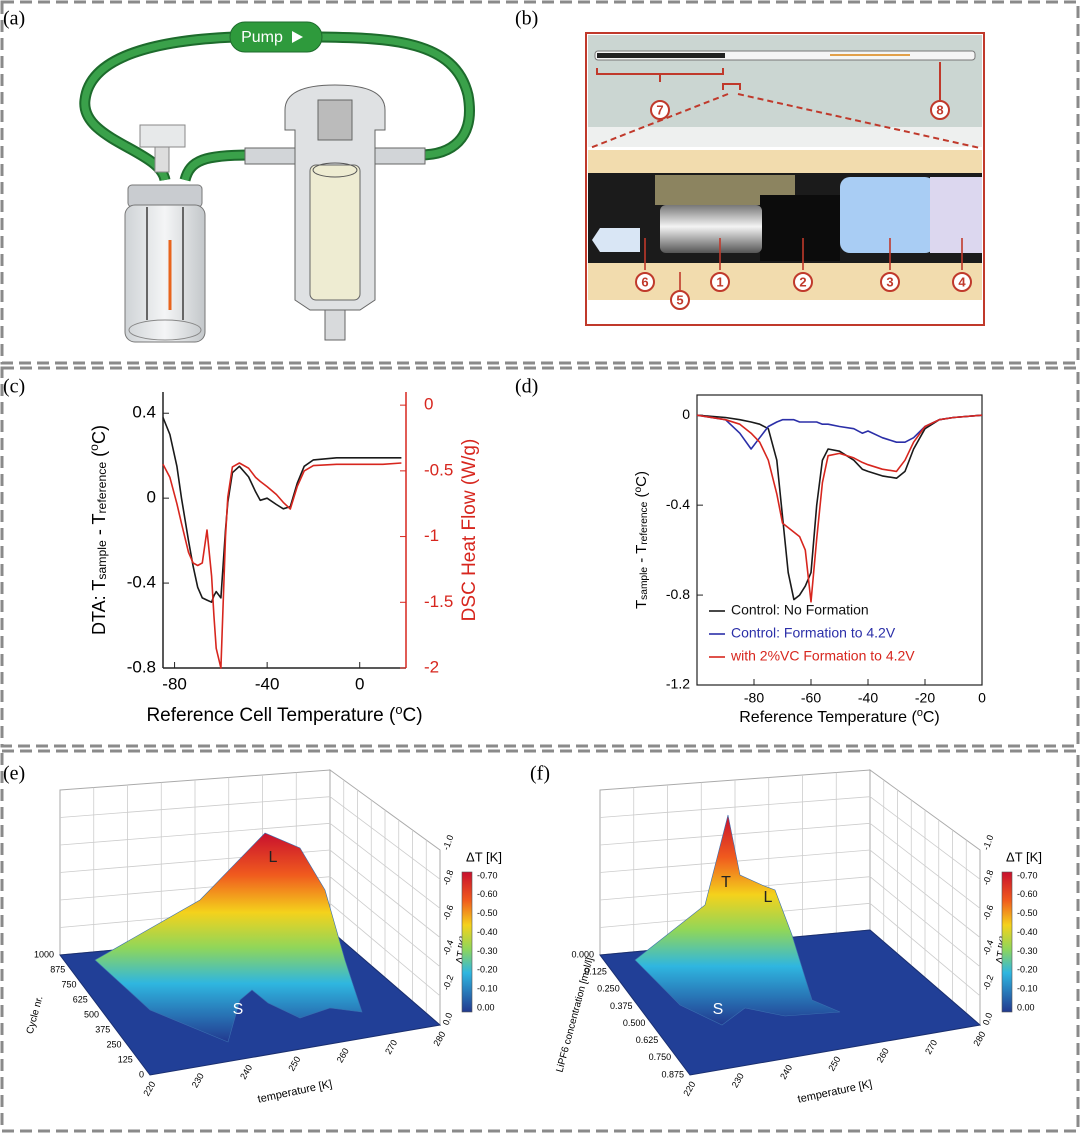  Describe the element at coordinates (113, 1044) in the screenshot. I see `y-tick-label: 250` at that location.